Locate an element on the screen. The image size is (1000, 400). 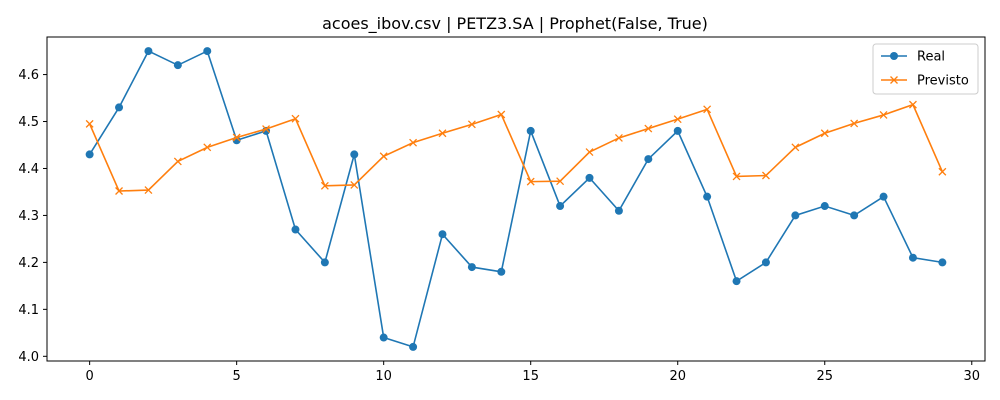
y-tick-label: 4.1 is located at coordinates (28, 310).